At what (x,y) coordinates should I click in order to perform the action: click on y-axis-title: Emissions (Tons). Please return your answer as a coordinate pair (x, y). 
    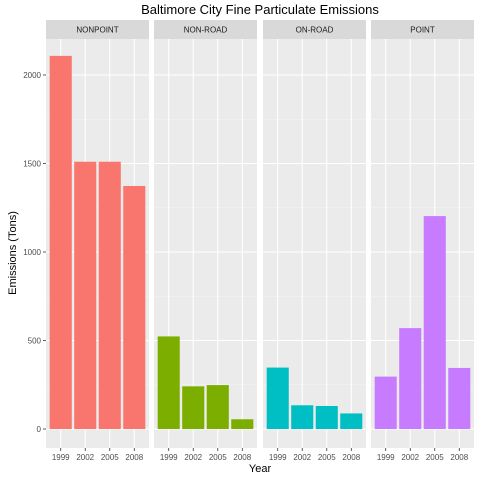
    Looking at the image, I should click on (13, 253).